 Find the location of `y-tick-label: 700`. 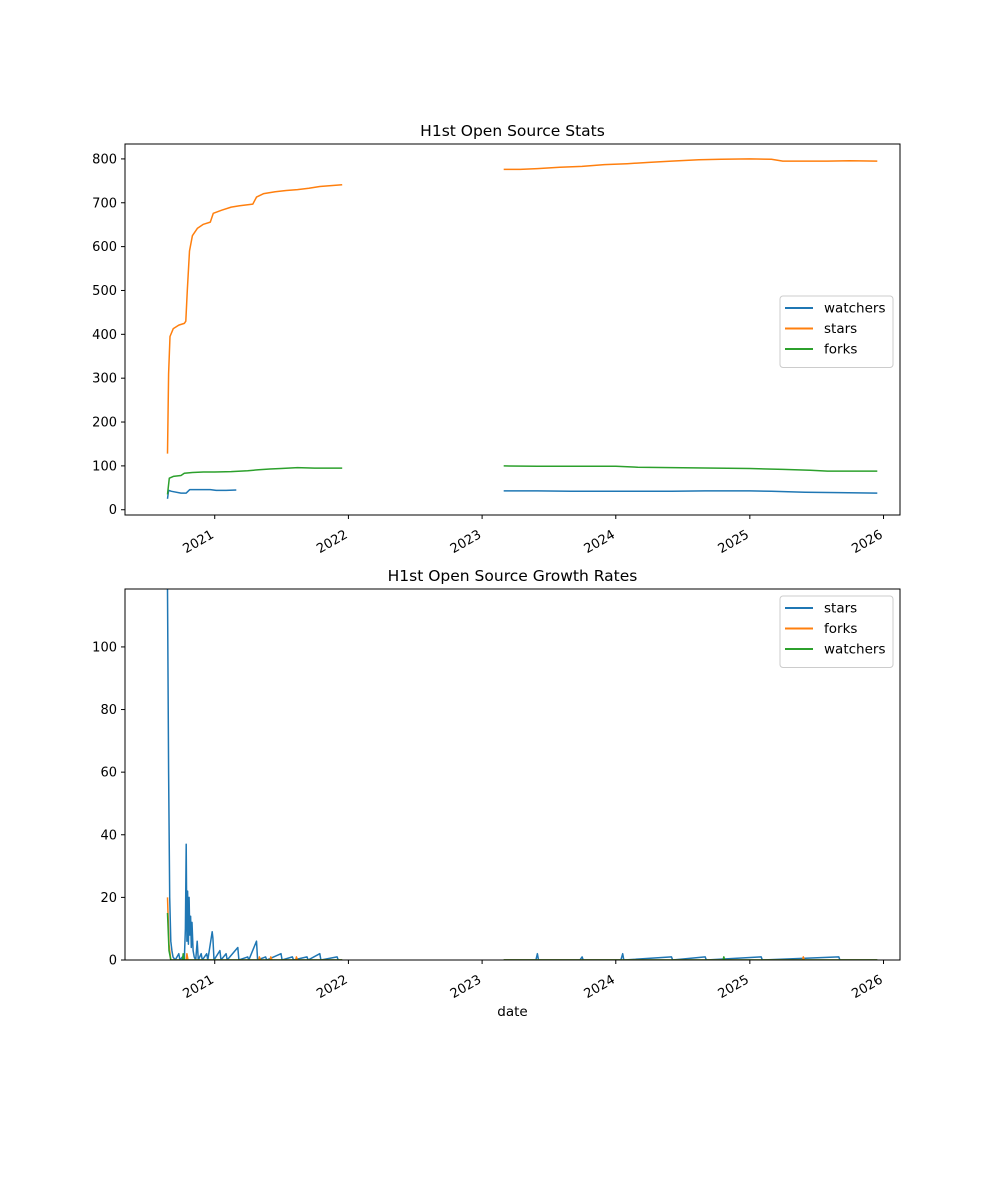

y-tick-label: 700 is located at coordinates (104, 203).